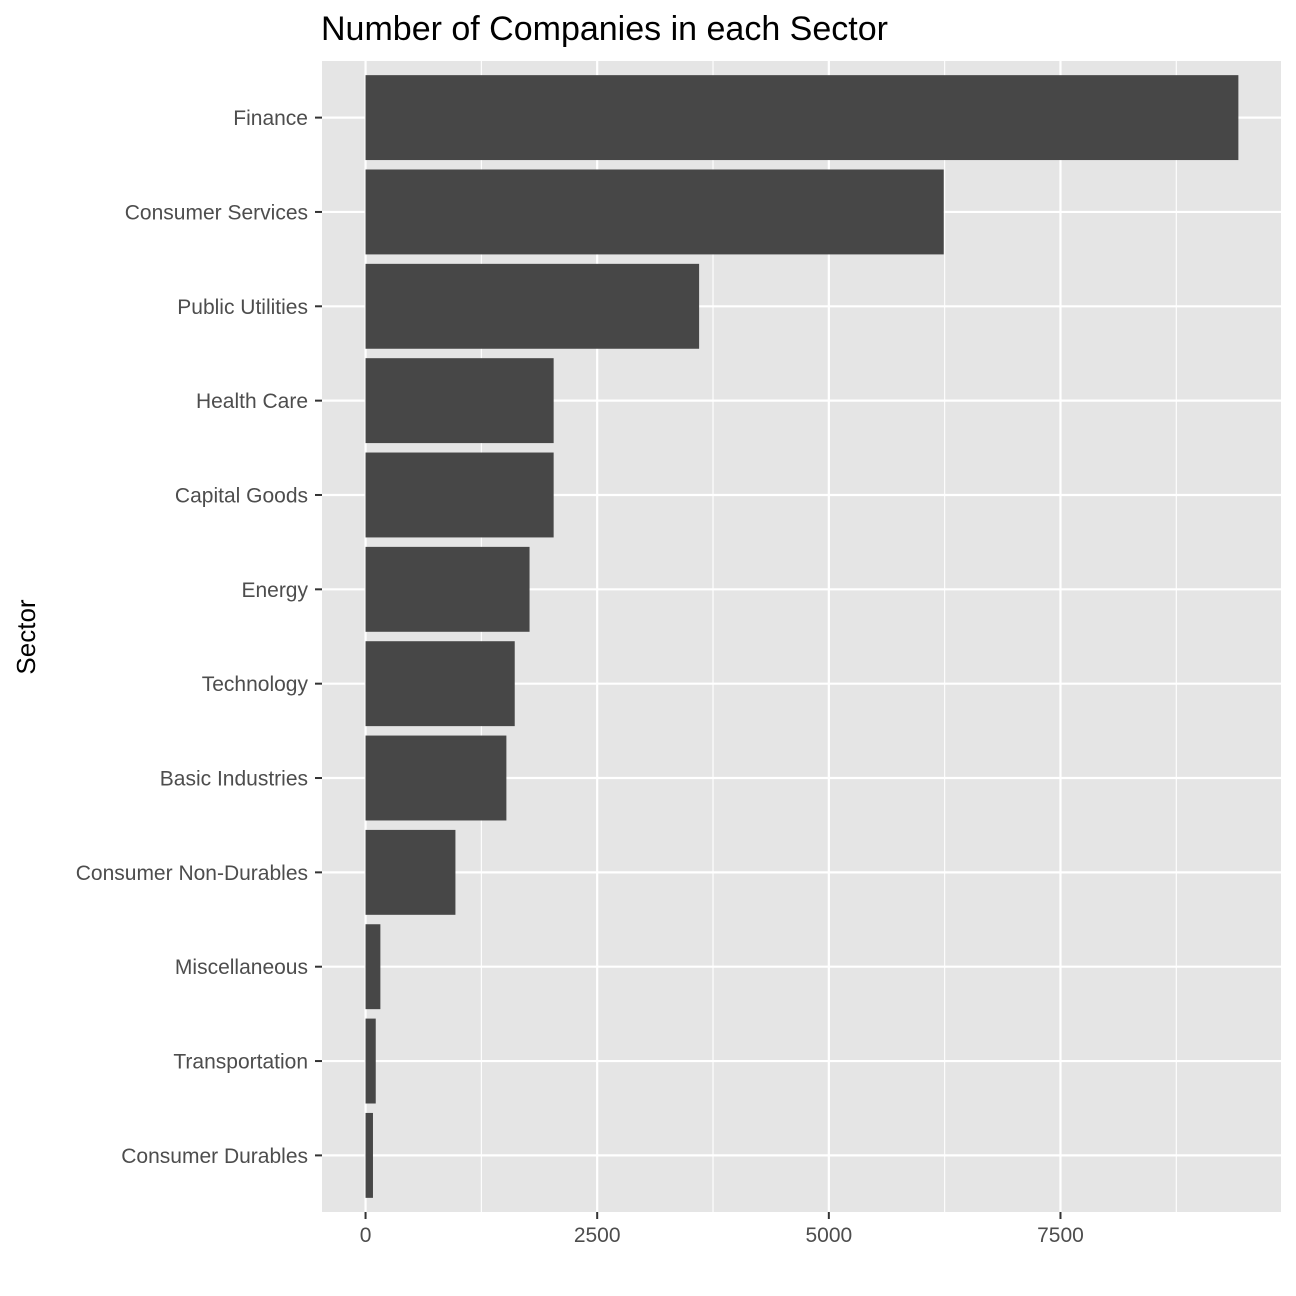  I want to click on x-tick-label: 2500, so click(597, 1235).